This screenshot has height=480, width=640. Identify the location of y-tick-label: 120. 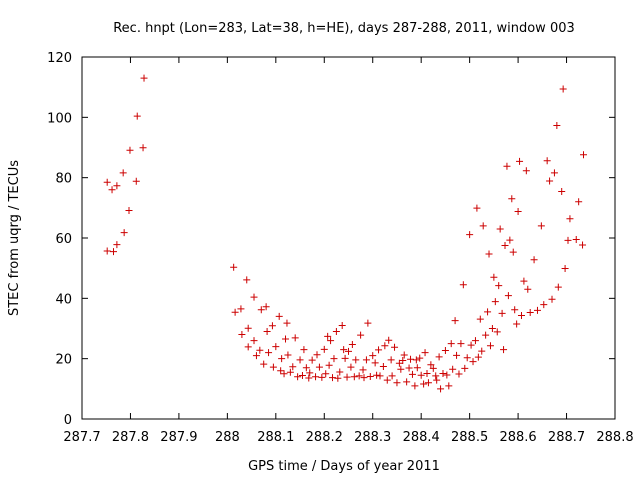
(59, 58).